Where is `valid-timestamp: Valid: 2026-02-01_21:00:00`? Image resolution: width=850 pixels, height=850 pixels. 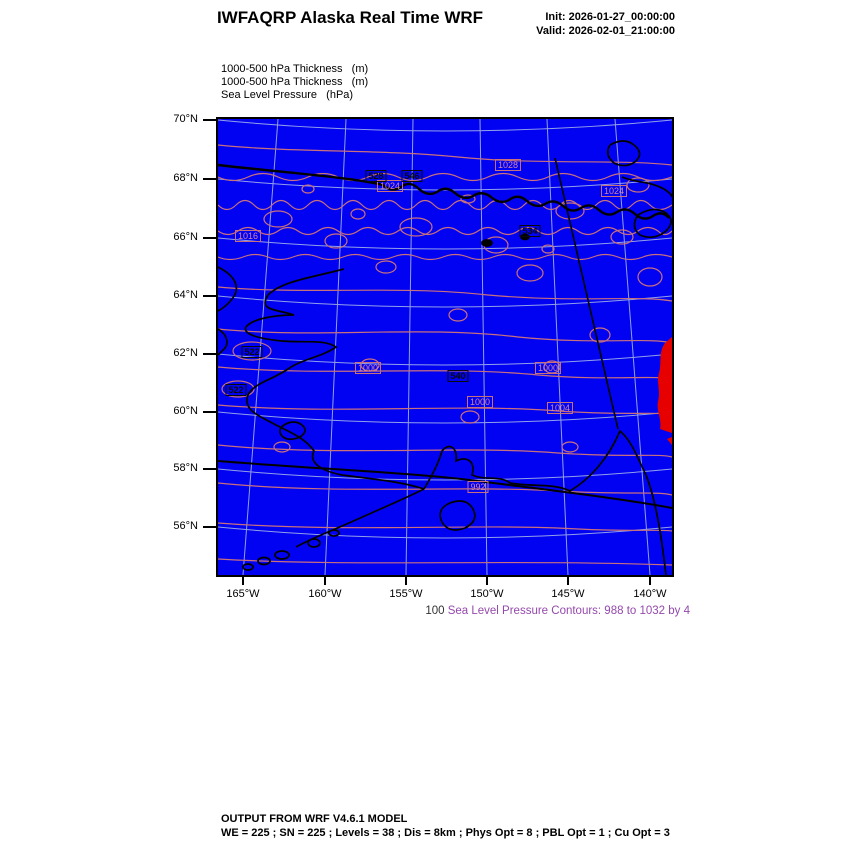
valid-timestamp: Valid: 2026-02-01_21:00:00 is located at coordinates (605, 30).